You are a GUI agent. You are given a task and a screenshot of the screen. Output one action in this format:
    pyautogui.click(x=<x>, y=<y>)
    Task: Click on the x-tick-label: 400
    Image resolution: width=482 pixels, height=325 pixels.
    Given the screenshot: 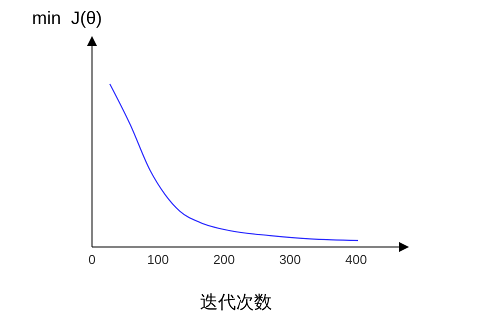 What is the action you would take?
    pyautogui.click(x=356, y=260)
    